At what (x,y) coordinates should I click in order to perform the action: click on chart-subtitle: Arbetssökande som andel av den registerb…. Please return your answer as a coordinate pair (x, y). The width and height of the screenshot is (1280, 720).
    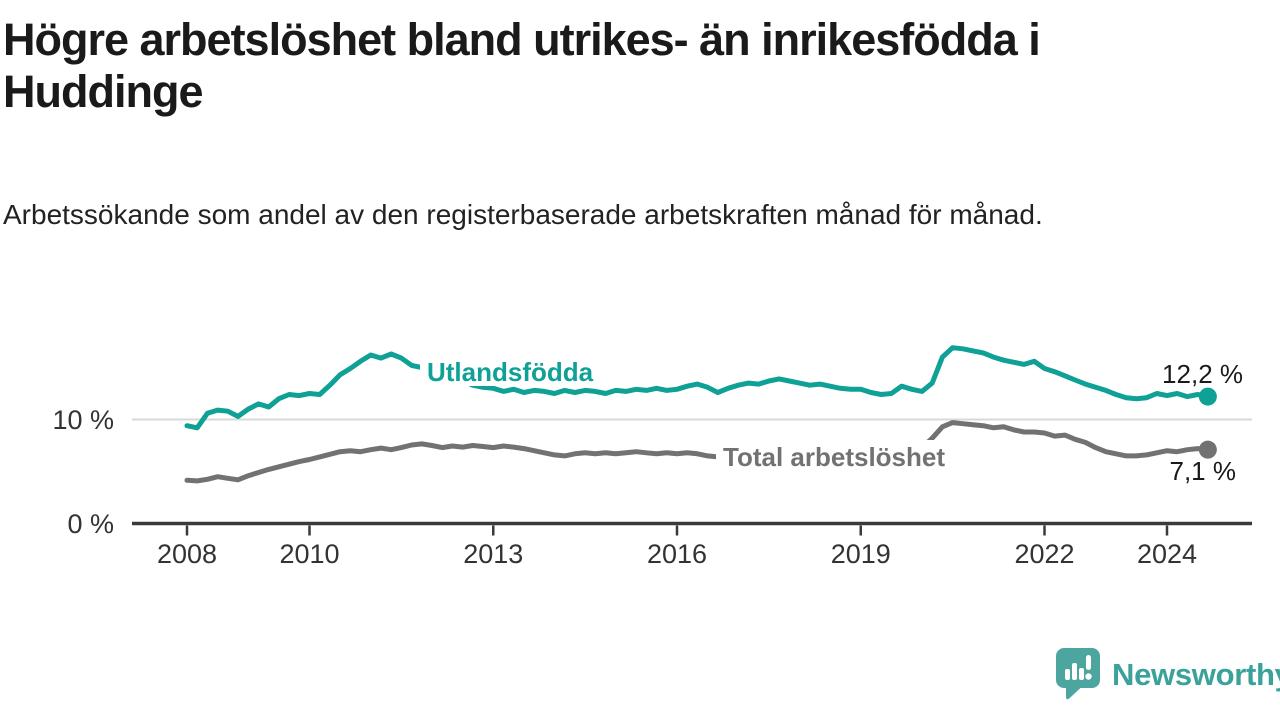
    Looking at the image, I should click on (523, 214).